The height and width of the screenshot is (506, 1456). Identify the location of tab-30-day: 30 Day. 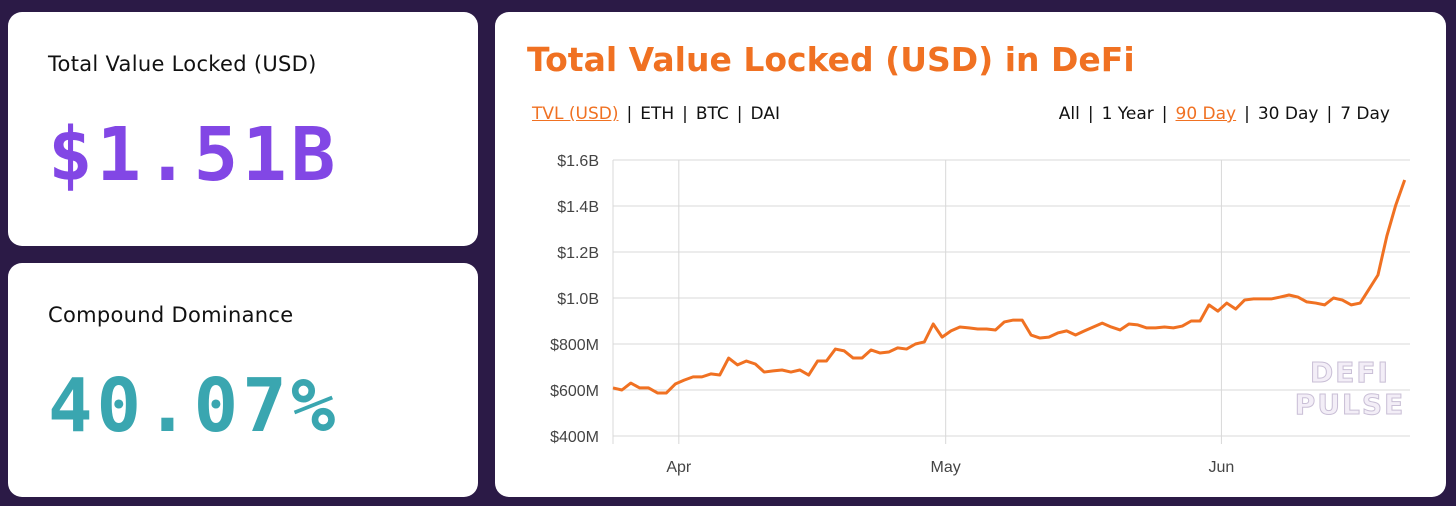
(1288, 114).